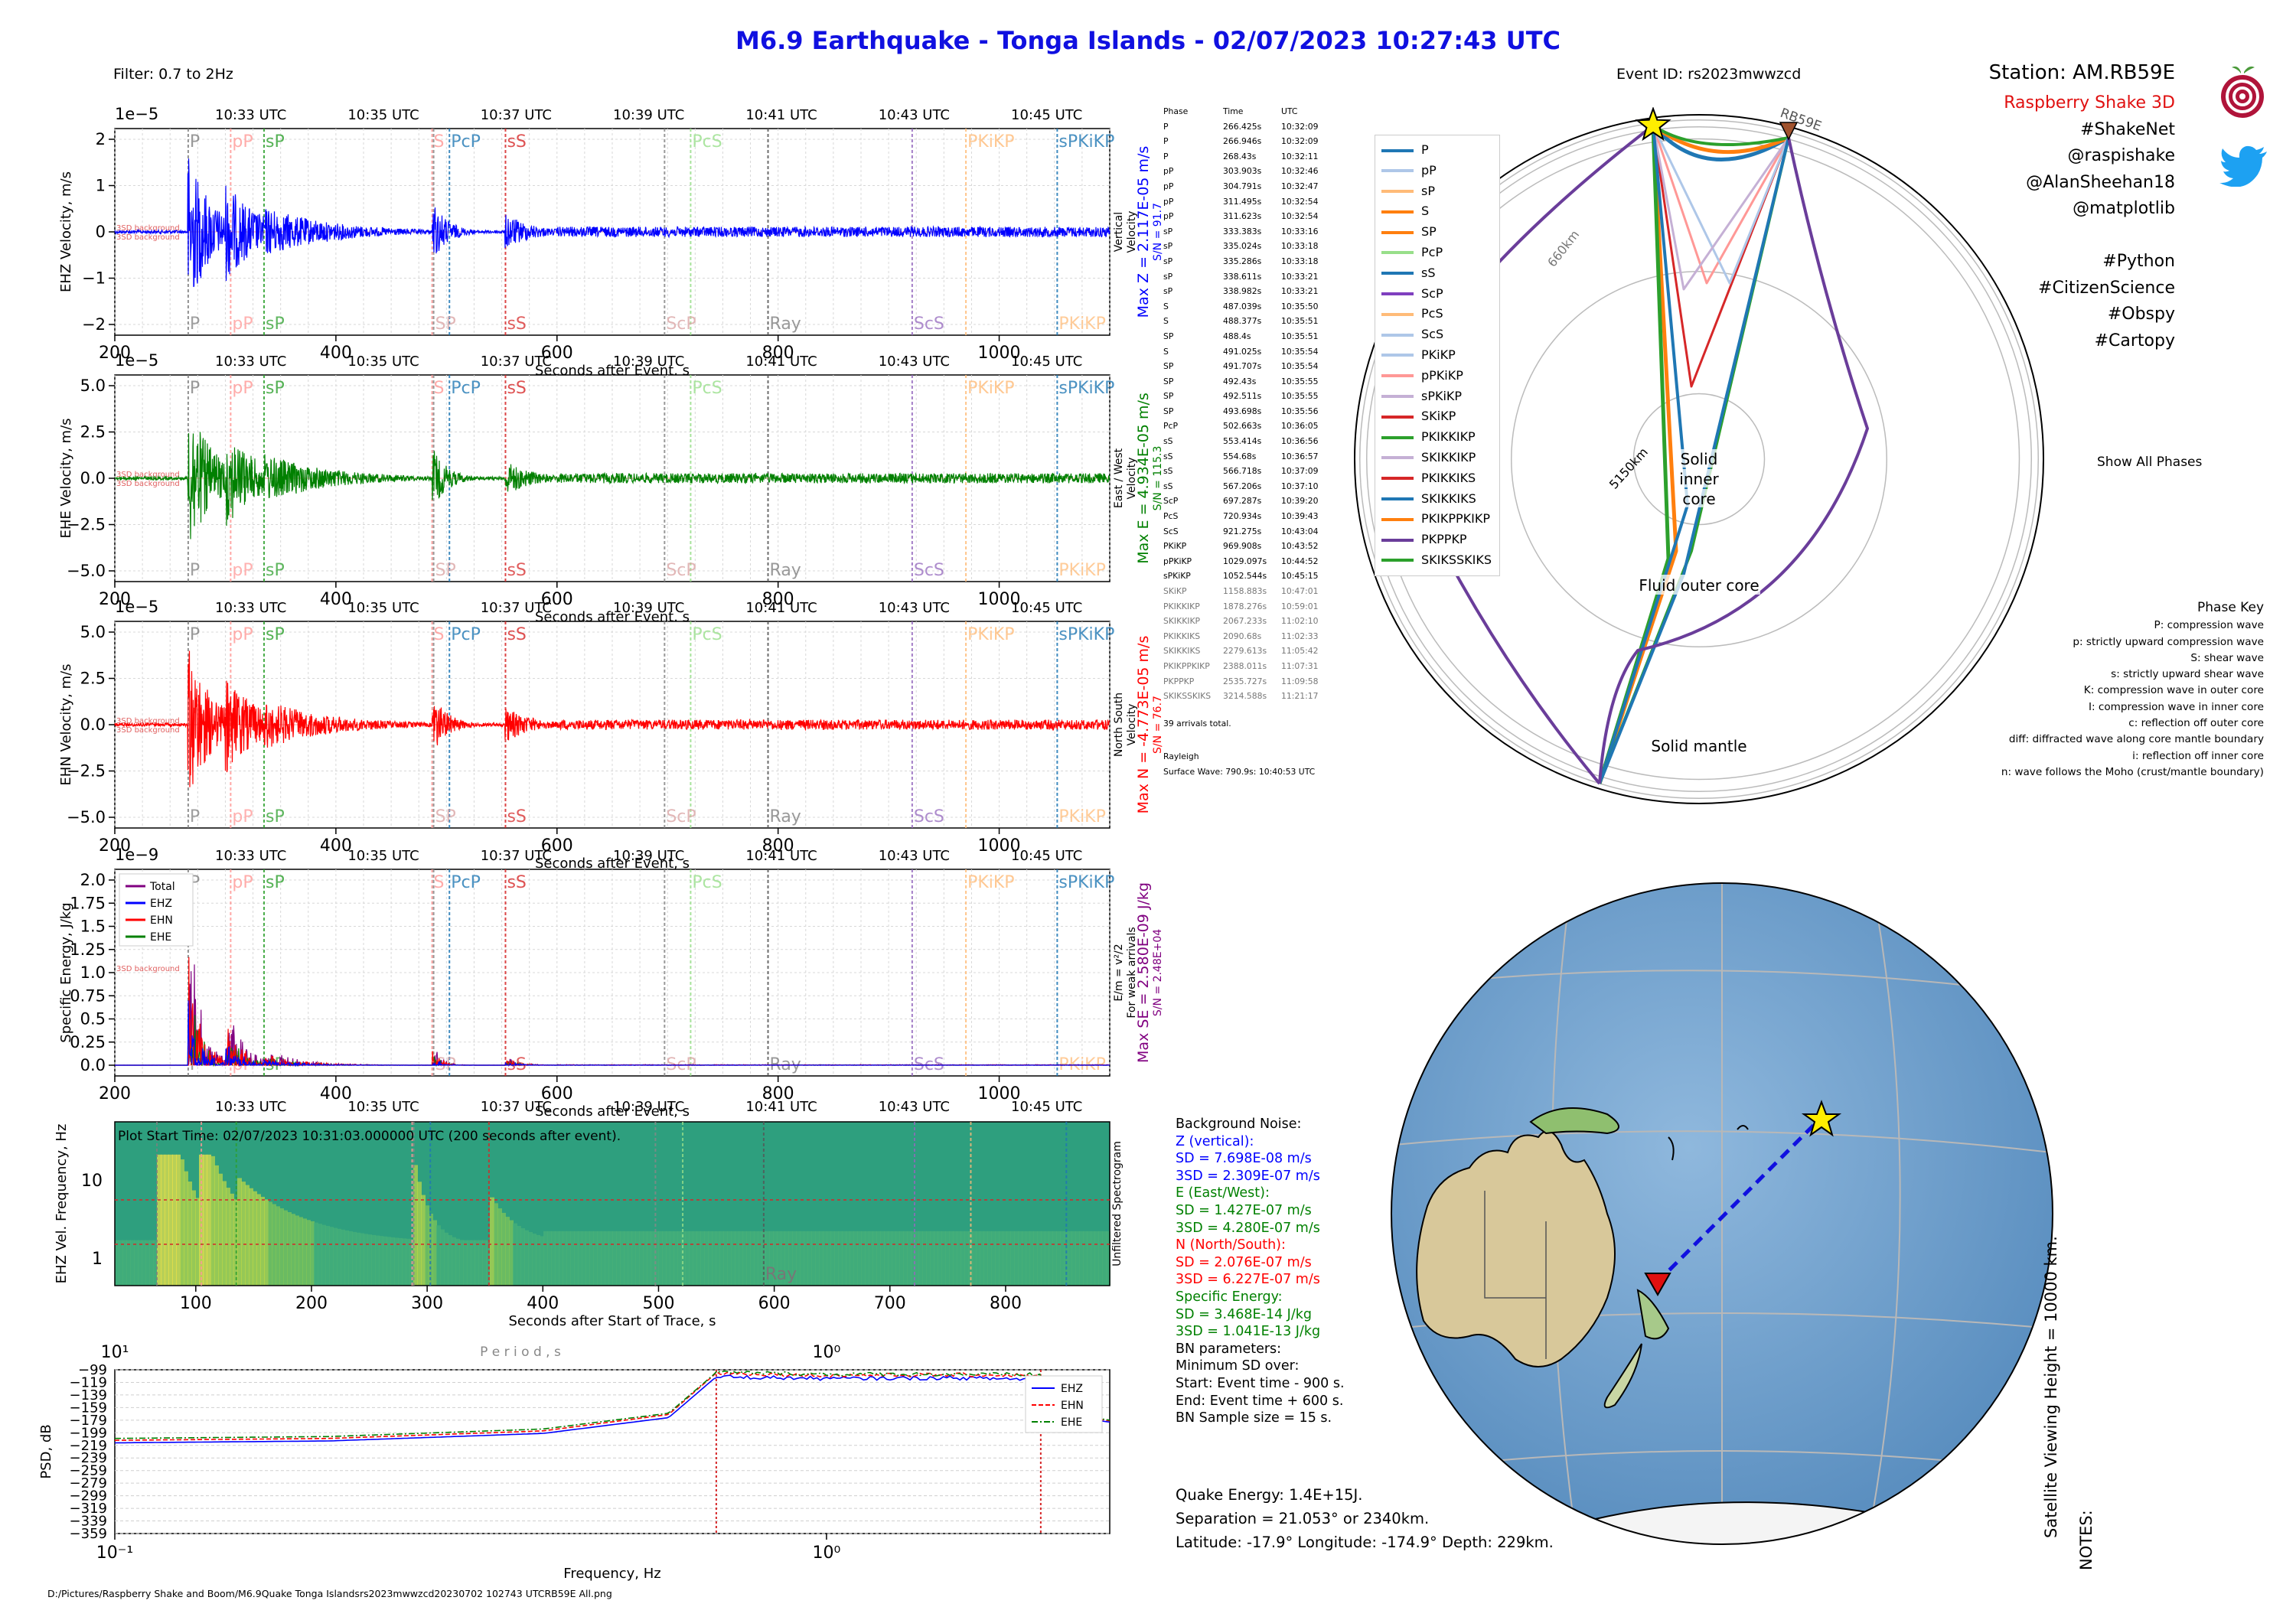 The width and height of the screenshot is (2296, 1607). Describe the element at coordinates (1300, 276) in the screenshot. I see `phase-table-cell: 10:33:21` at that location.